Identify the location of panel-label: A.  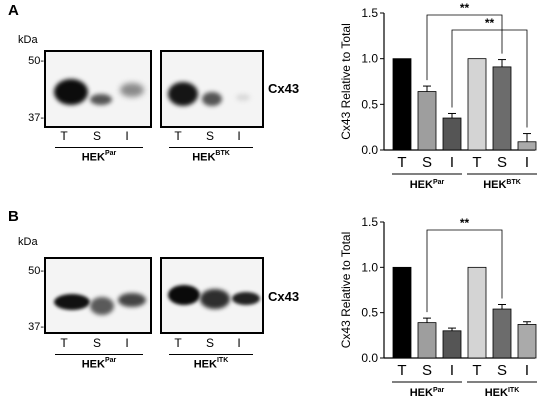
(13, 10).